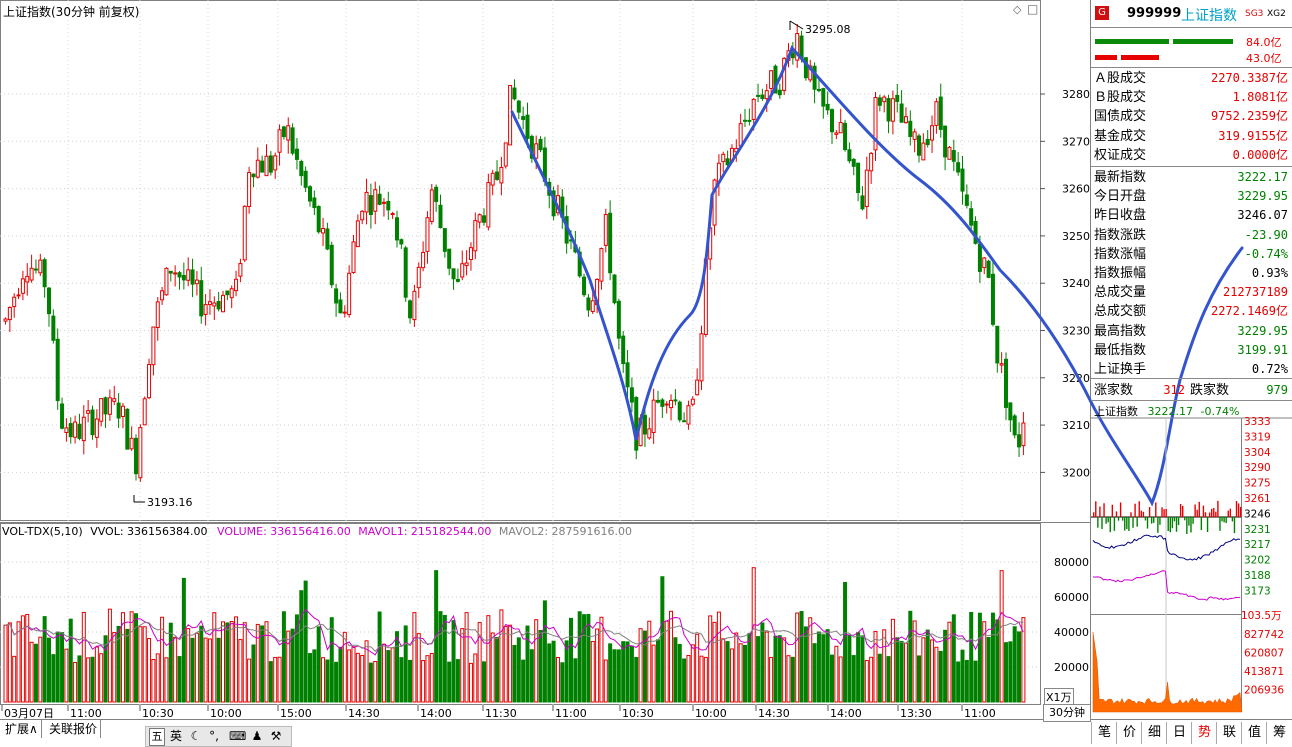 Image resolution: width=1292 pixels, height=747 pixels. Describe the element at coordinates (1204, 733) in the screenshot. I see `right-tab-4: 势` at that location.